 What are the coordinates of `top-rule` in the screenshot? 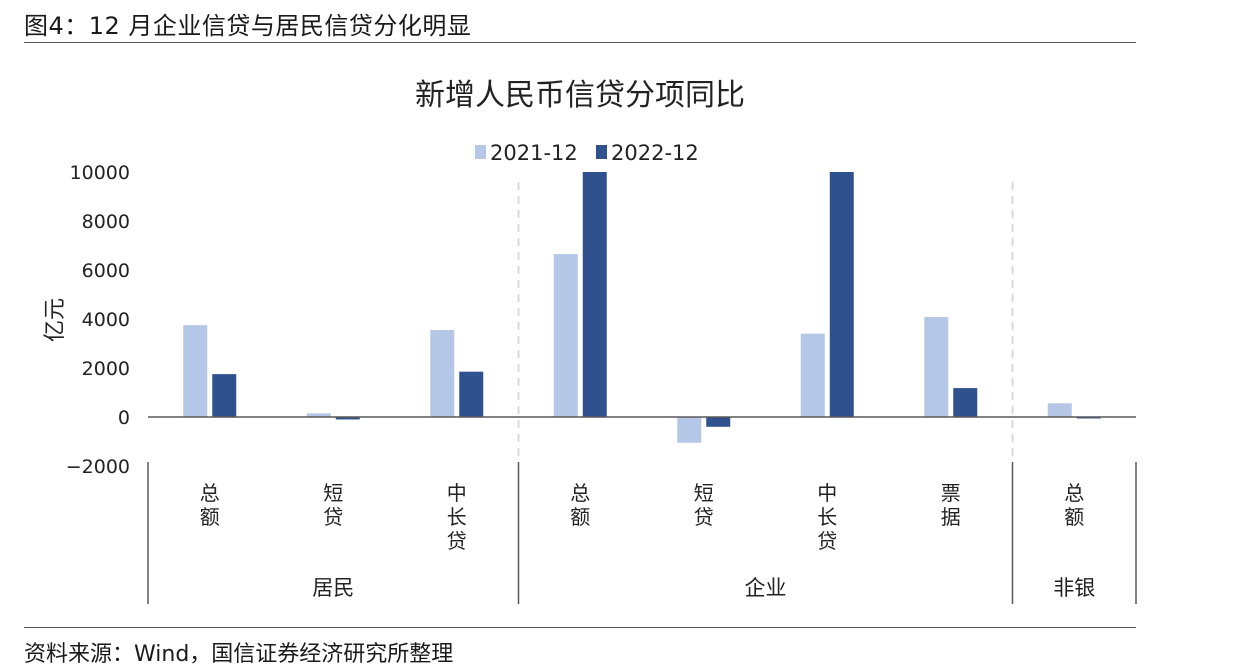 It's located at (580, 42).